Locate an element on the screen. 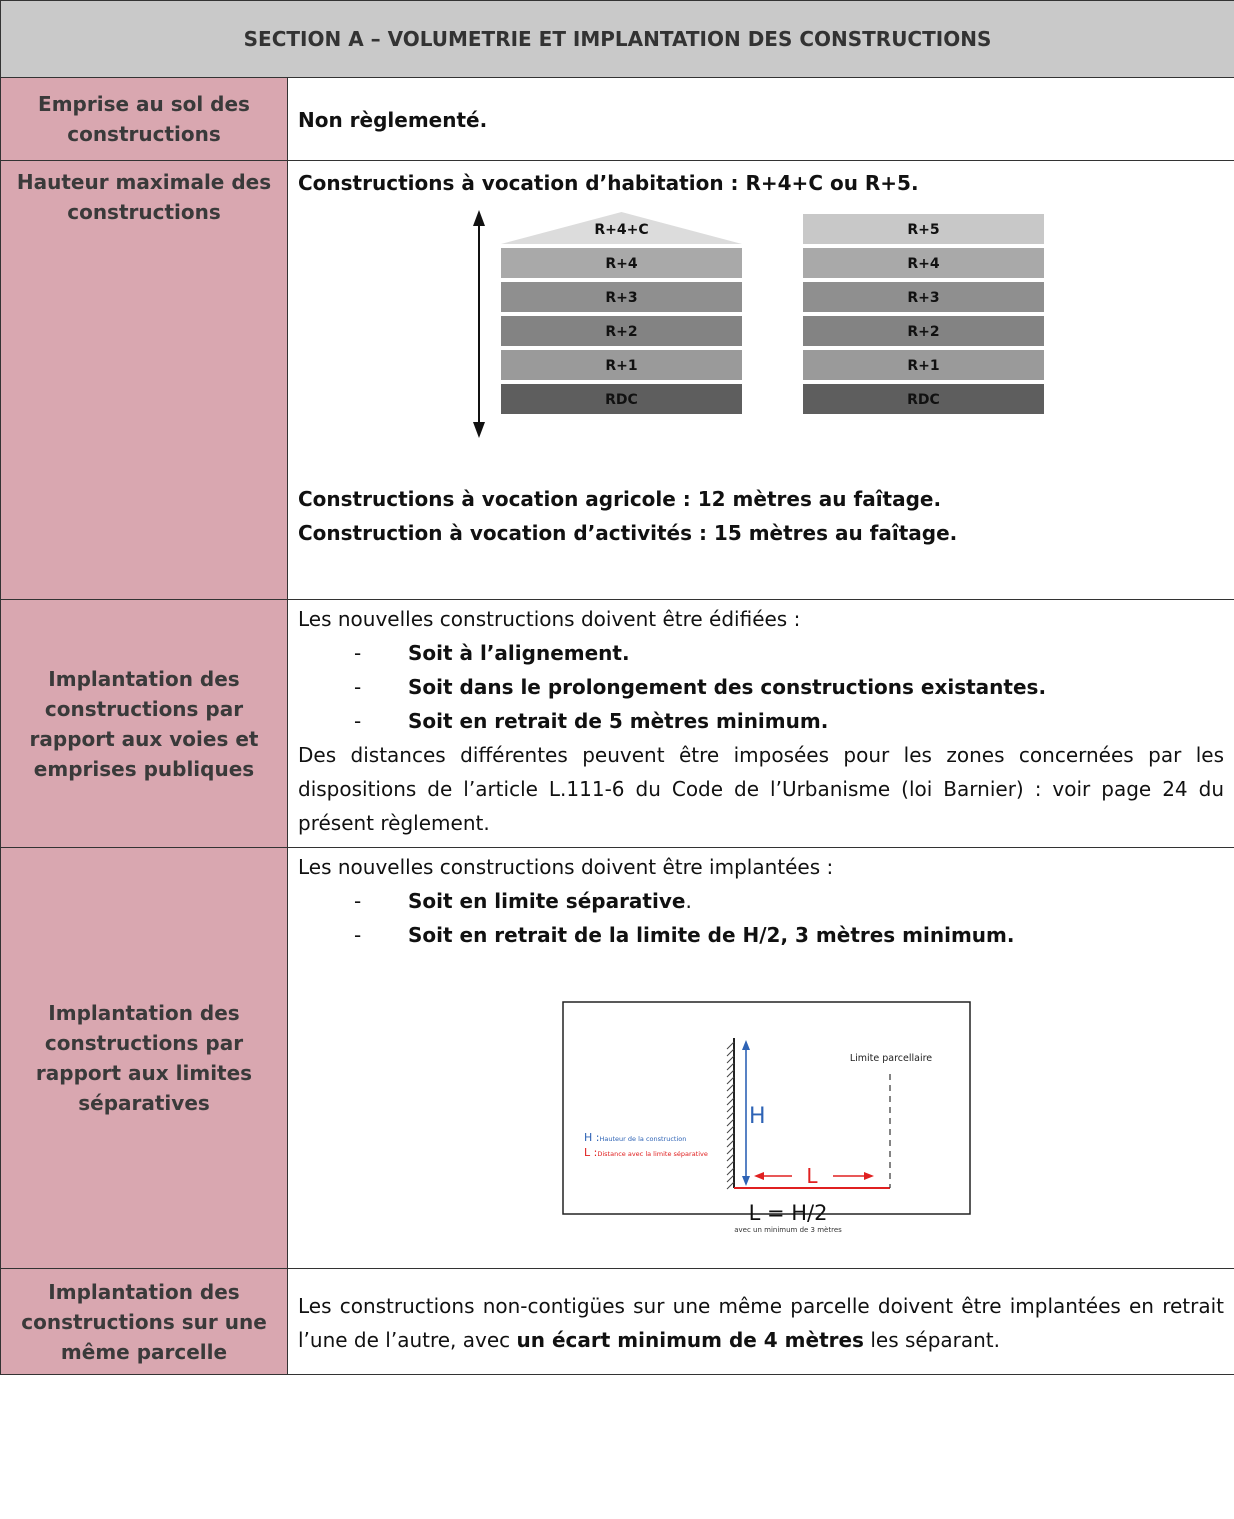 The width and height of the screenshot is (1234, 1519). right-level-label-4: R+1 is located at coordinates (923, 366).